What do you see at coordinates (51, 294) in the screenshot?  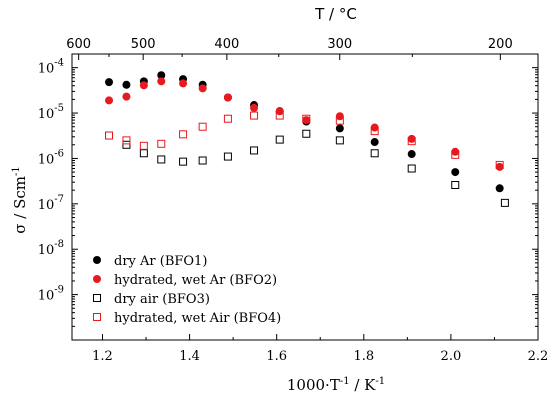 I see `y-tick-label: 10⁻⁹` at bounding box center [51, 294].